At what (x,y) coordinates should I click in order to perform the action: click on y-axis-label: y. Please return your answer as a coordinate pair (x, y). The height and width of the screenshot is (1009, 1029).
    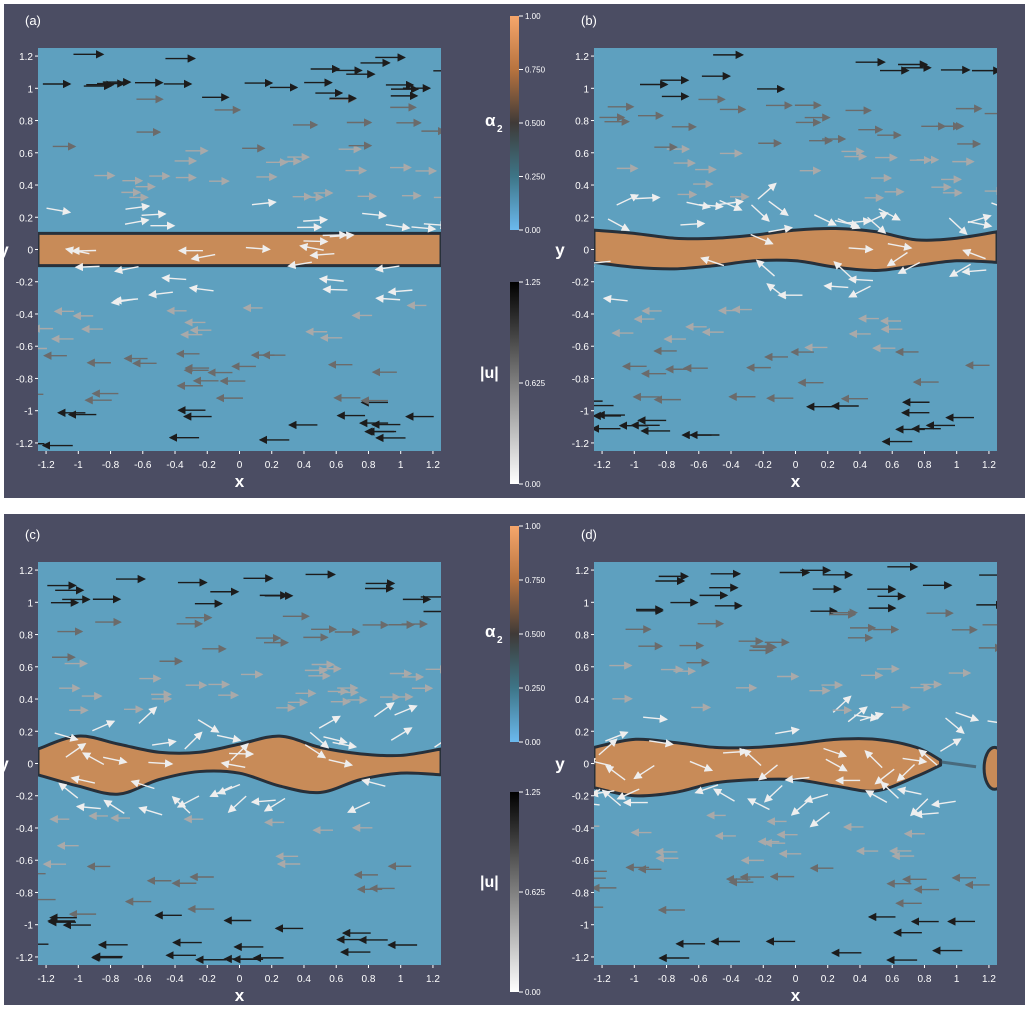
    Looking at the image, I should click on (4, 250).